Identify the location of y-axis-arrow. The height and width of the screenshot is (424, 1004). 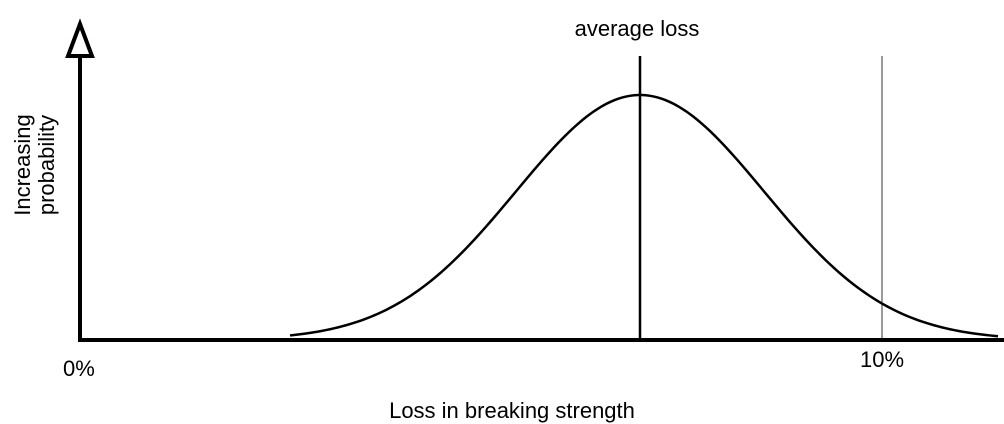
(80, 38).